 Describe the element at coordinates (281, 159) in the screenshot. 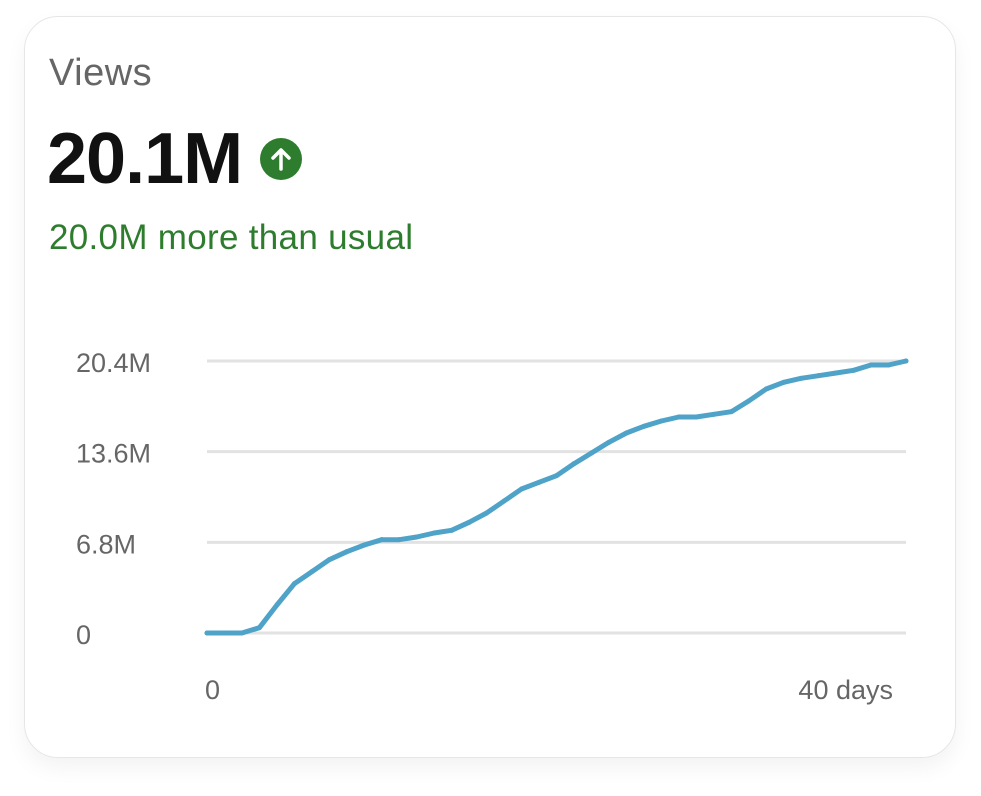

I see `arrow-up-circle-icon` at that location.